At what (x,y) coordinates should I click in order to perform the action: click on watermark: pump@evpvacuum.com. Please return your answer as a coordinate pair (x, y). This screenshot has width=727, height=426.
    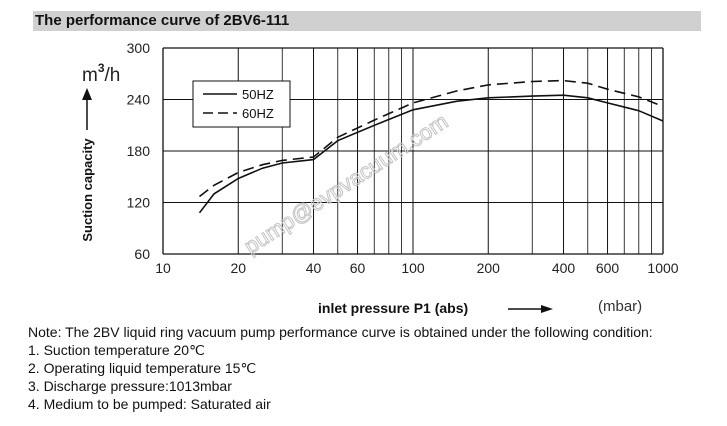
    Looking at the image, I should click on (346, 183).